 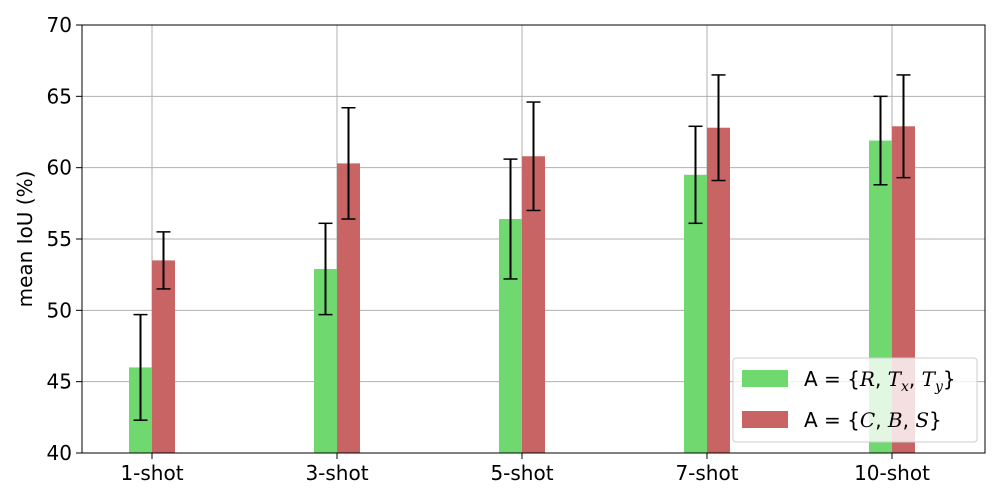 What do you see at coordinates (59, 96) in the screenshot?
I see `y-tick-label: 65` at bounding box center [59, 96].